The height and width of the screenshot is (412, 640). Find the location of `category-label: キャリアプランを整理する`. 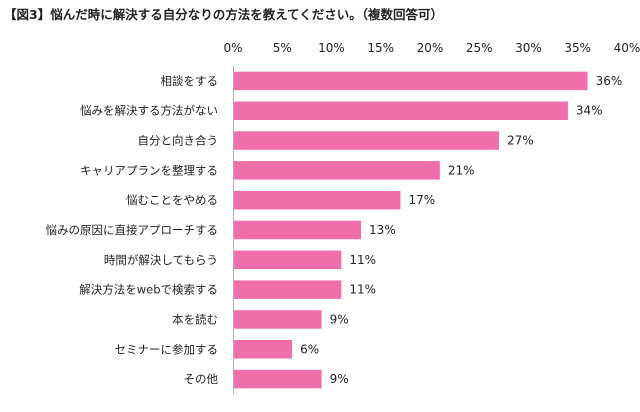

category-label: キャリアプランを整理する is located at coordinates (149, 170).